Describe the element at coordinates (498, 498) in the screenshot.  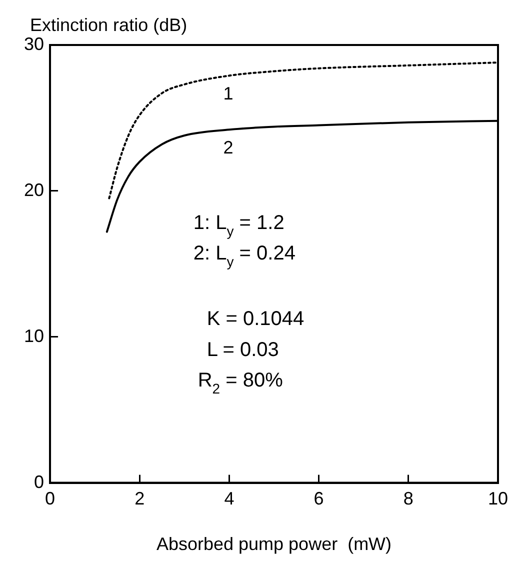
I see `x-tick-label: 10` at that location.